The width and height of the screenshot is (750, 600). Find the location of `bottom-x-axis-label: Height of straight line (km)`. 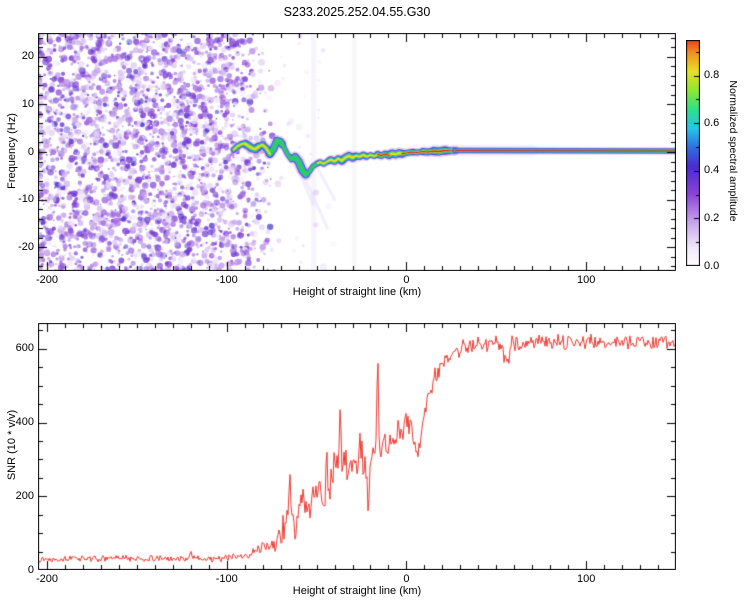

bottom-x-axis-label: Height of straight line (km) is located at coordinates (357, 591).